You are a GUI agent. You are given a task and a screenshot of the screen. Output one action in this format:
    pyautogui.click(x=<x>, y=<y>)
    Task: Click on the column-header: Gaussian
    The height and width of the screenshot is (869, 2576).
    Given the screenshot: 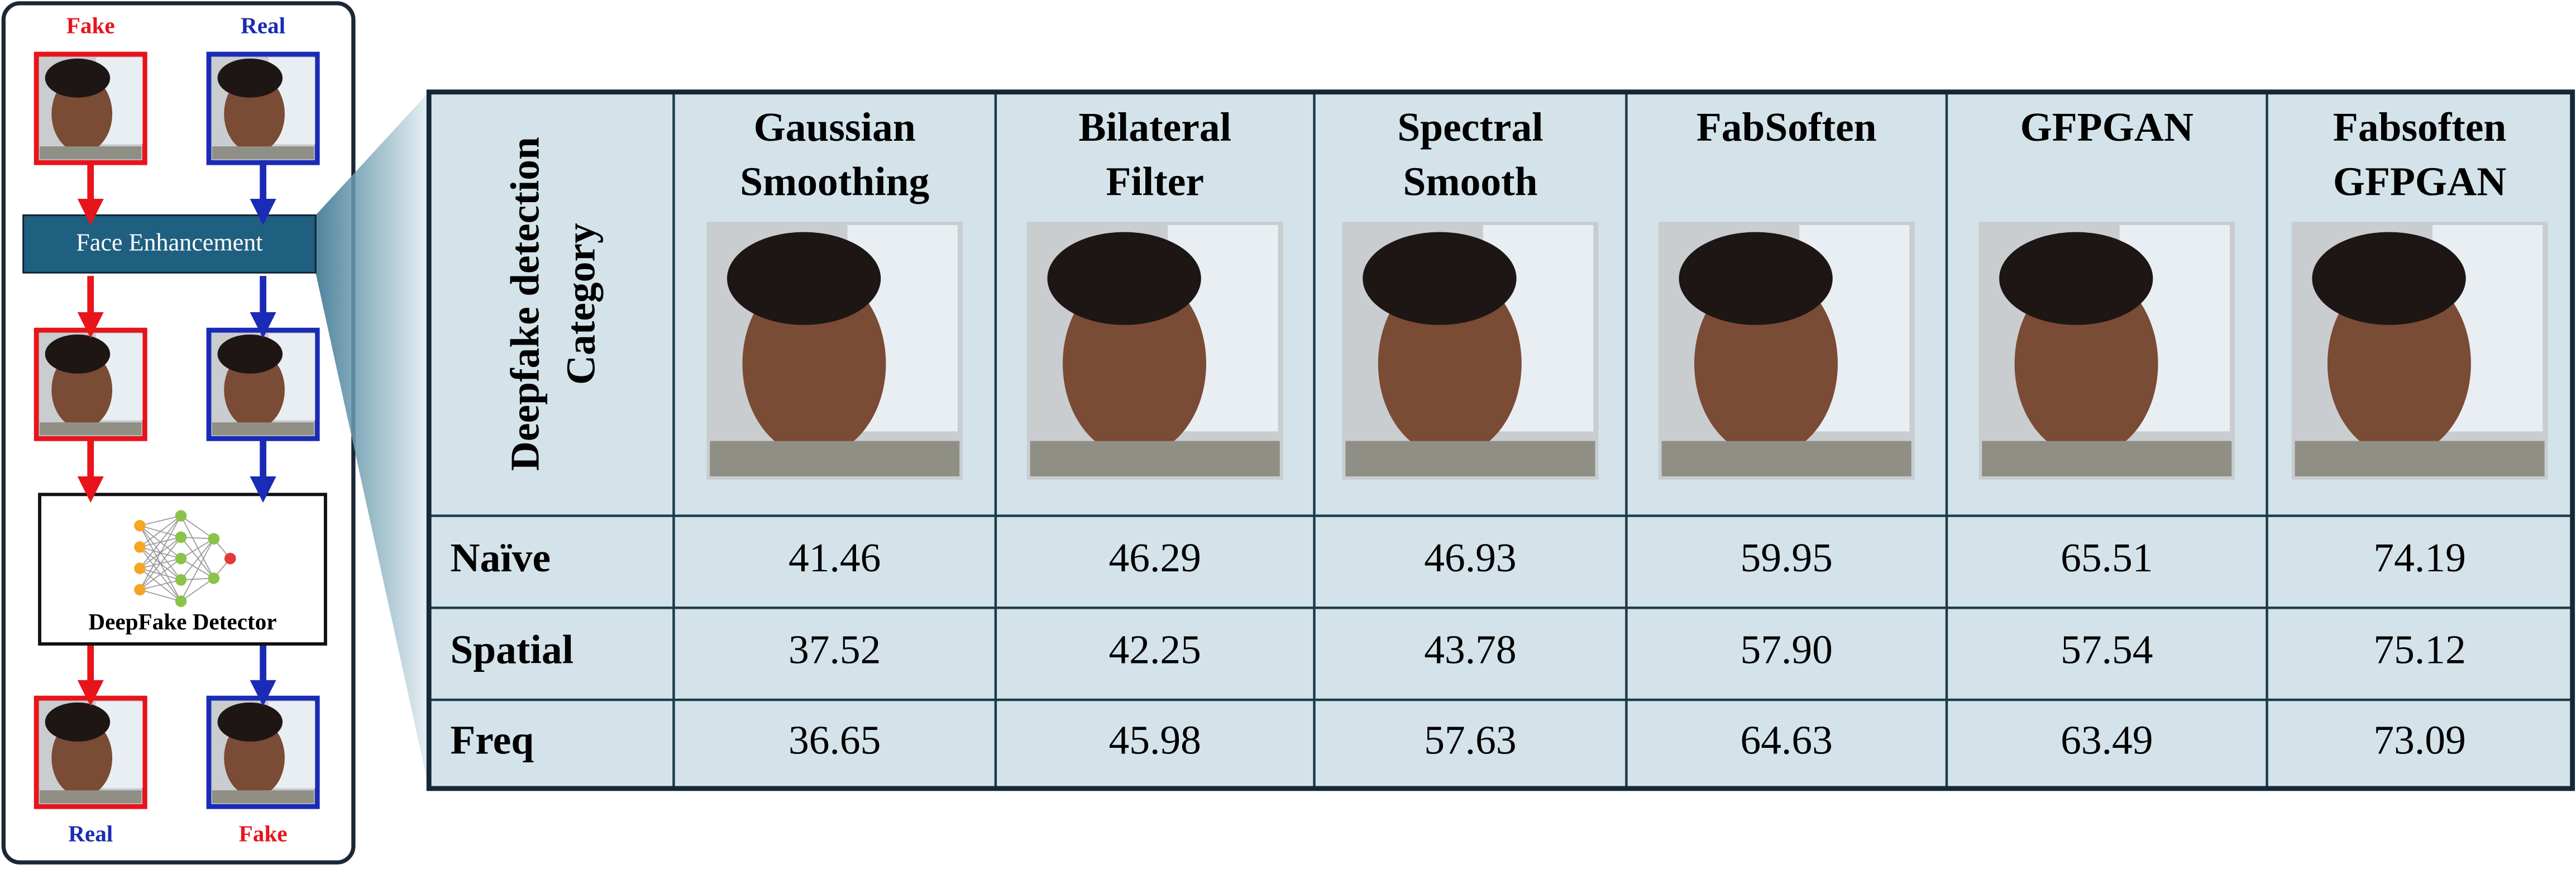 What is the action you would take?
    pyautogui.click(x=835, y=127)
    